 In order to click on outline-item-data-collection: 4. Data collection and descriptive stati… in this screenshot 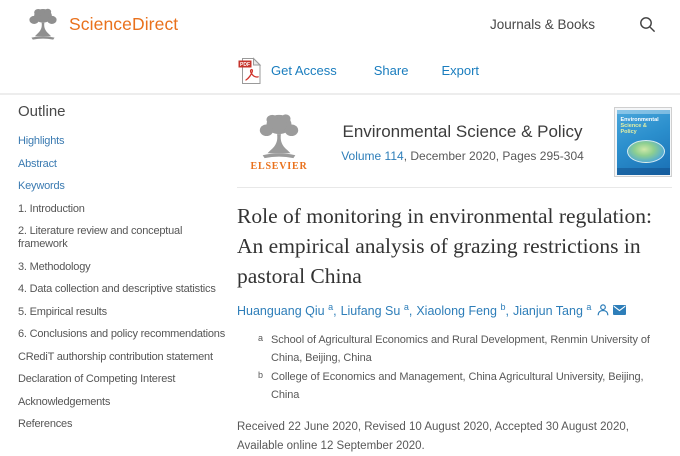, I will do `click(117, 289)`.